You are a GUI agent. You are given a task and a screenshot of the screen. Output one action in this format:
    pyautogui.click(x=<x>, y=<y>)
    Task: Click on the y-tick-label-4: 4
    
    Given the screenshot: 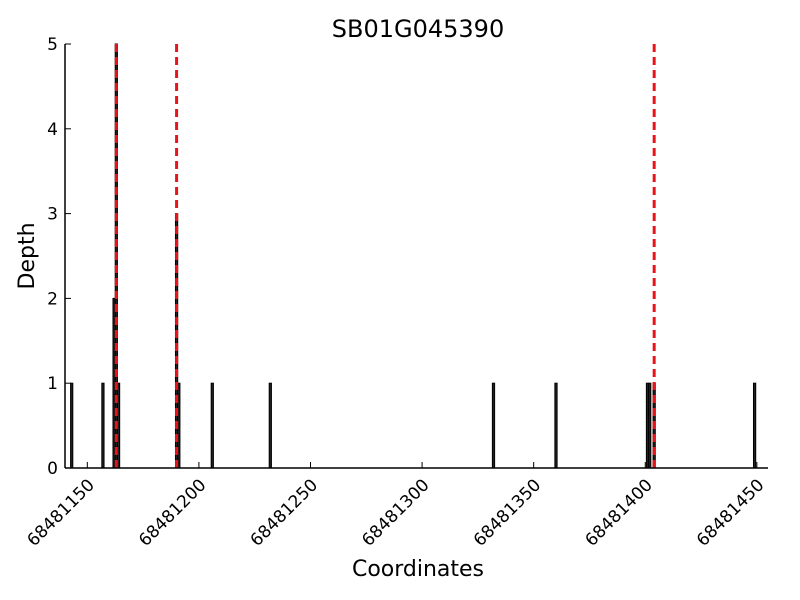 What is the action you would take?
    pyautogui.click(x=52, y=130)
    